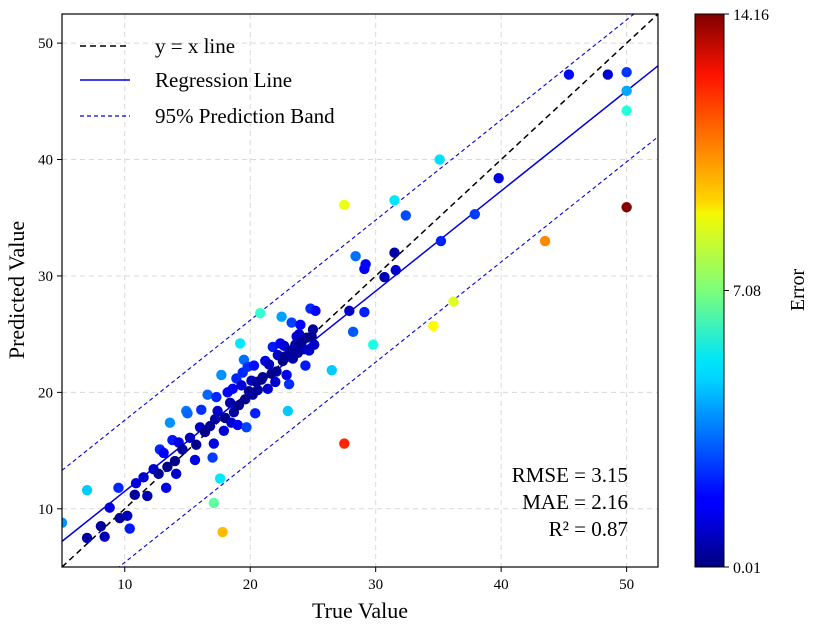  What do you see at coordinates (375, 585) in the screenshot?
I see `x-tick-label: 30` at bounding box center [375, 585].